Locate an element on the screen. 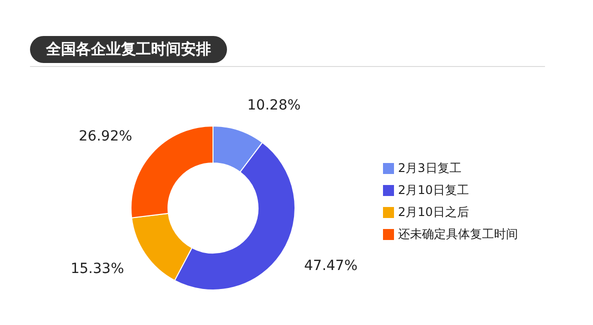 The image size is (593, 325). legend-label: 2月10日复工 is located at coordinates (433, 190).